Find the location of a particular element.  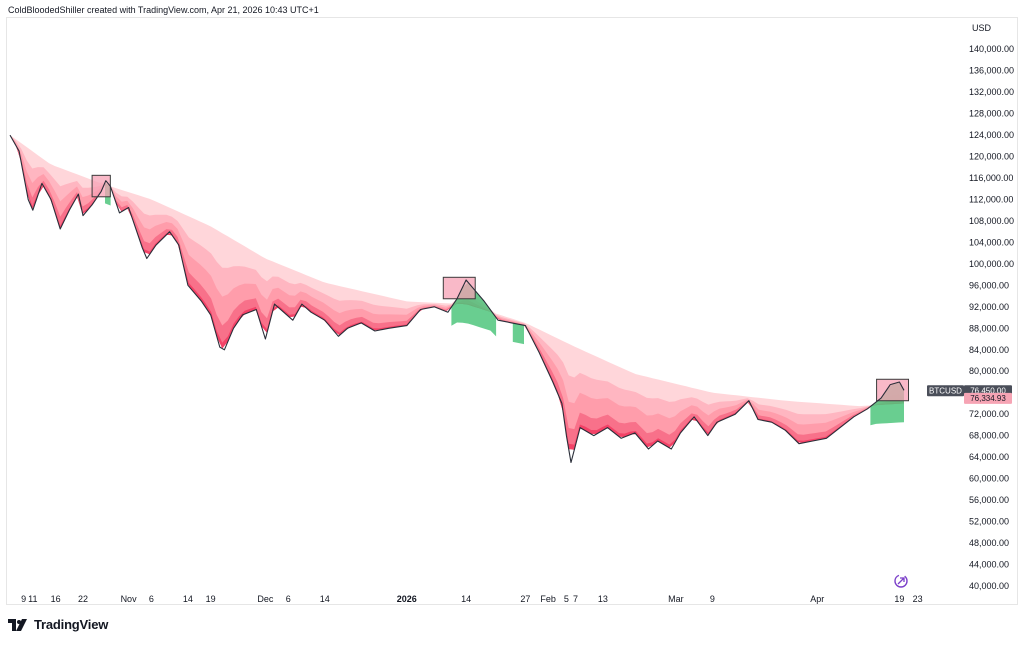

y-tick-label: 80,000.00 is located at coordinates (989, 371).